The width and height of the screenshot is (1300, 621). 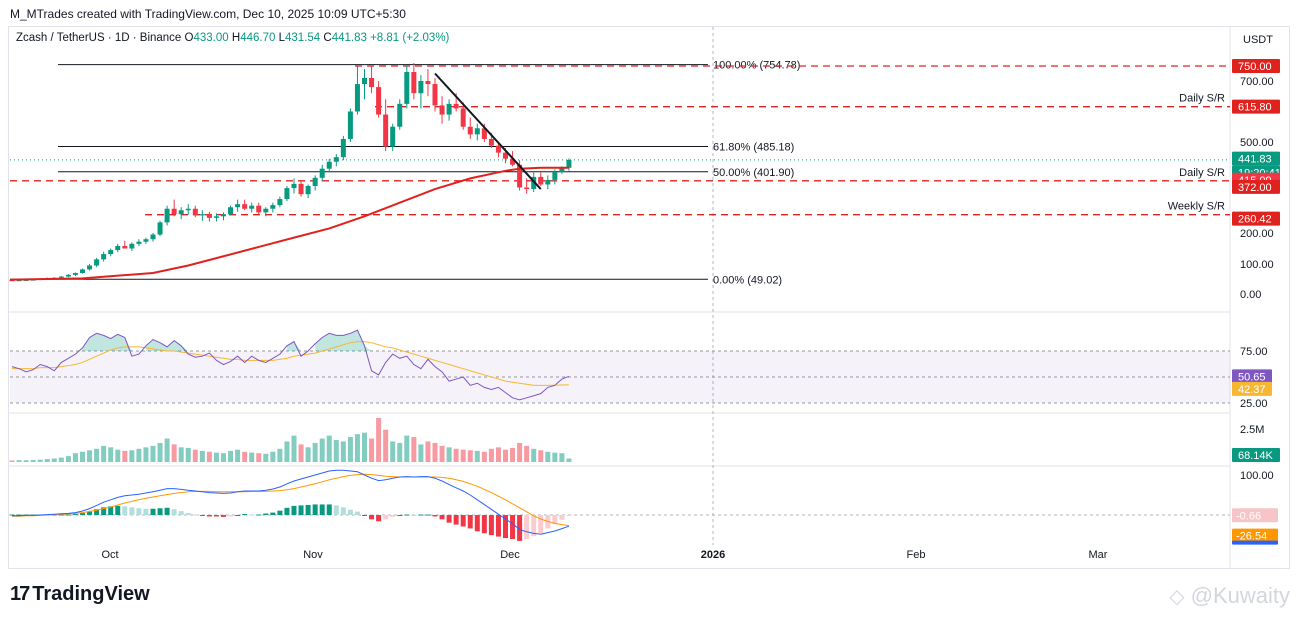 What do you see at coordinates (1202, 99) in the screenshot?
I see `sr-level-label: Daily S/R` at bounding box center [1202, 99].